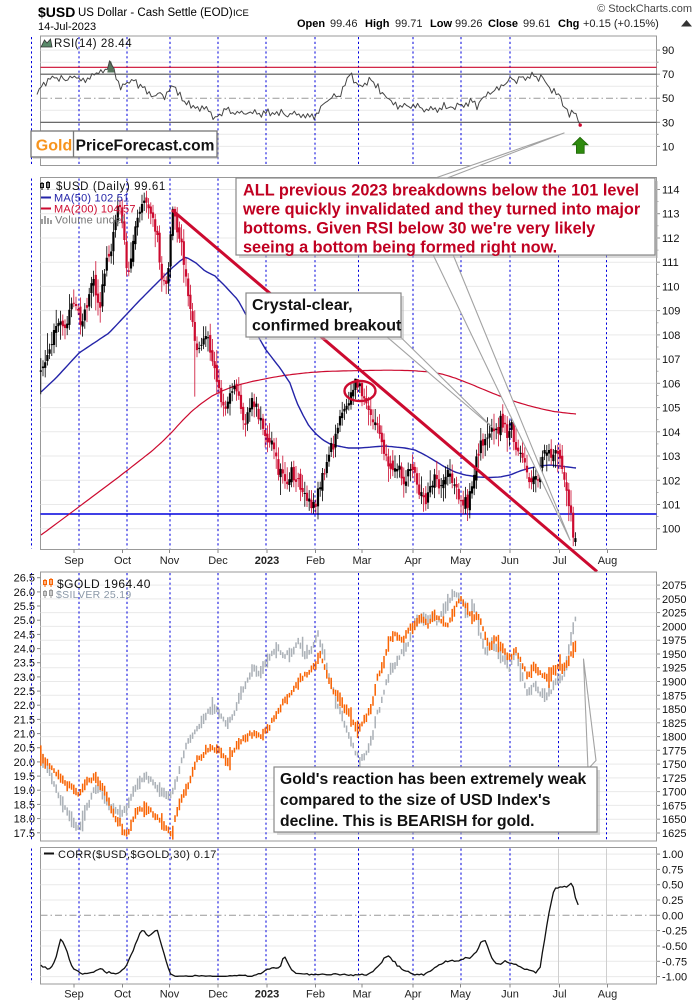 The width and height of the screenshot is (700, 1000). What do you see at coordinates (344, 24) in the screenshot?
I see `svg-text: 99.46` at bounding box center [344, 24].